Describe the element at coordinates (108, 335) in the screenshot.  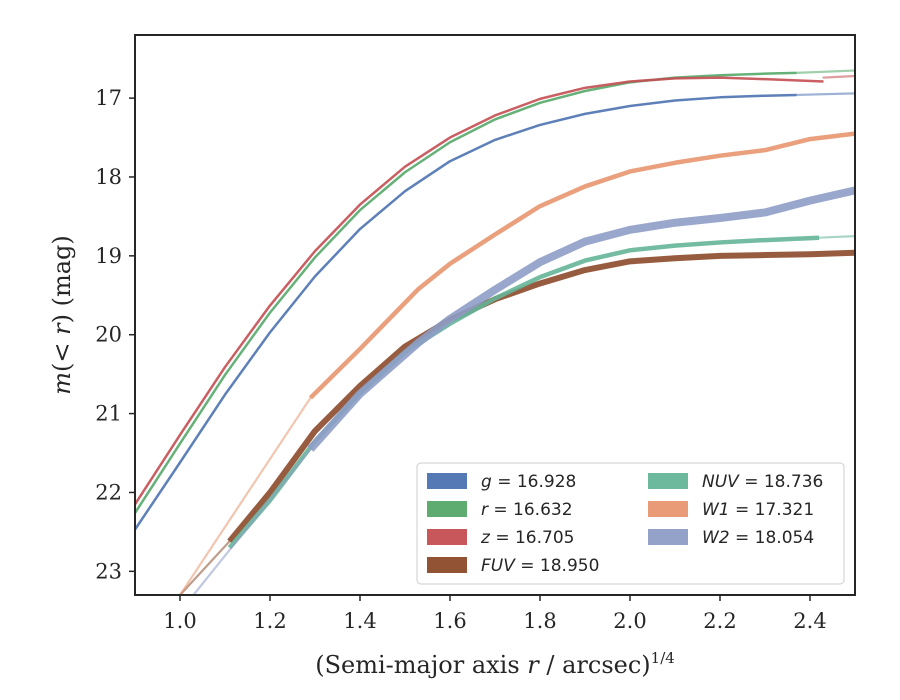
I see `y-tick-label: 20` at that location.